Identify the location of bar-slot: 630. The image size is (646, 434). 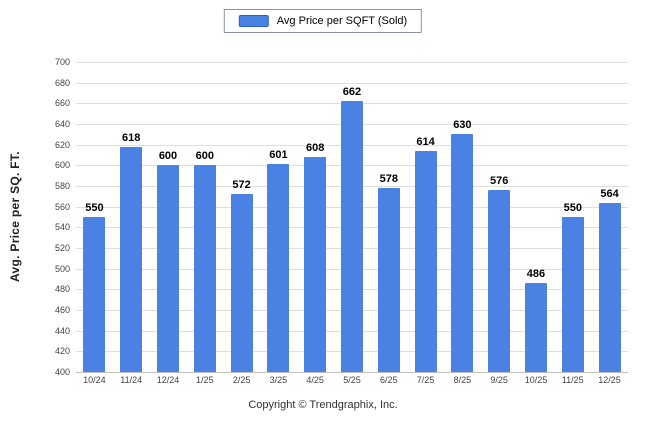
(462, 217).